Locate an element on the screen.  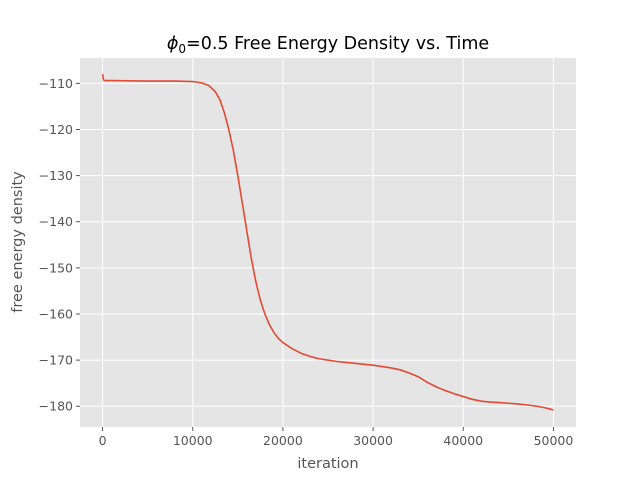
title-subscript: 0 is located at coordinates (182, 49).